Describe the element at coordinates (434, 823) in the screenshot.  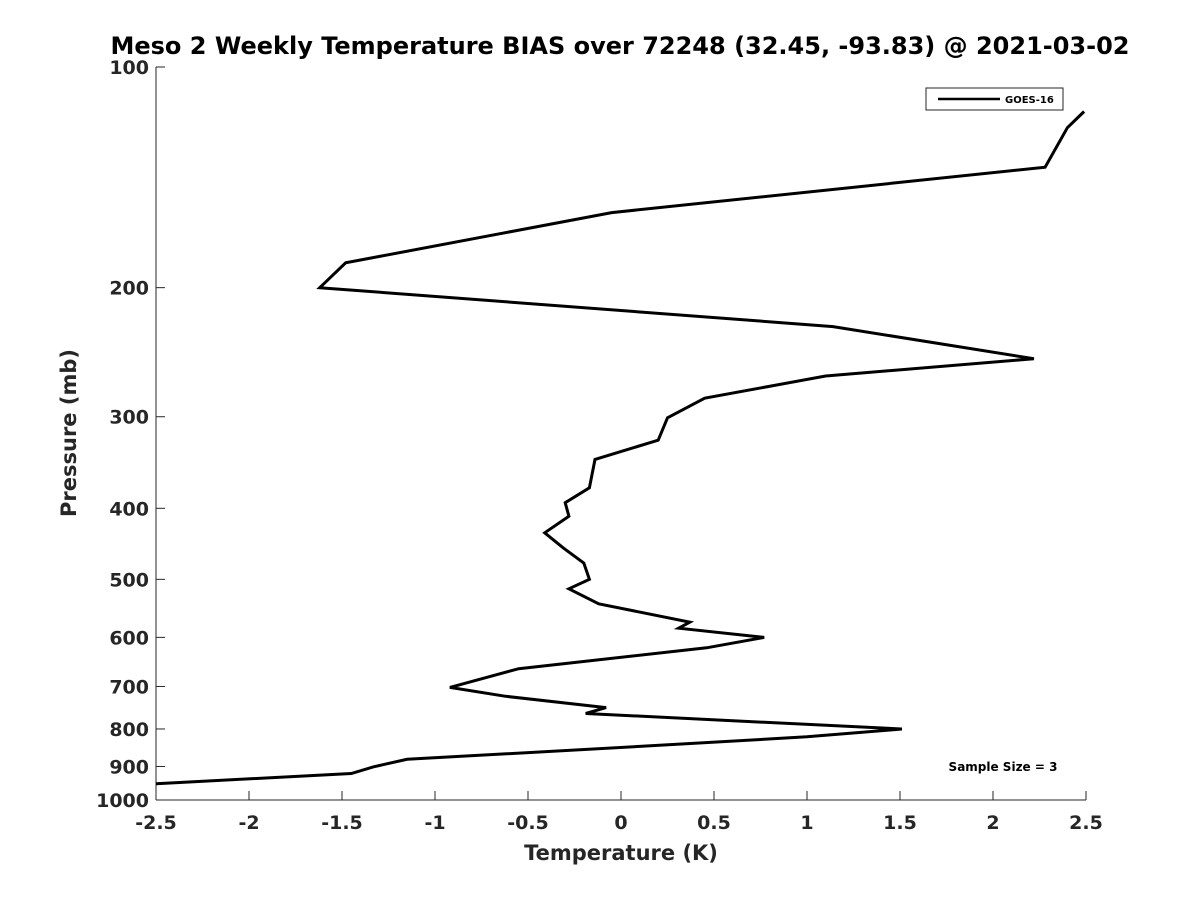
I see `x-tick-label: -1` at that location.